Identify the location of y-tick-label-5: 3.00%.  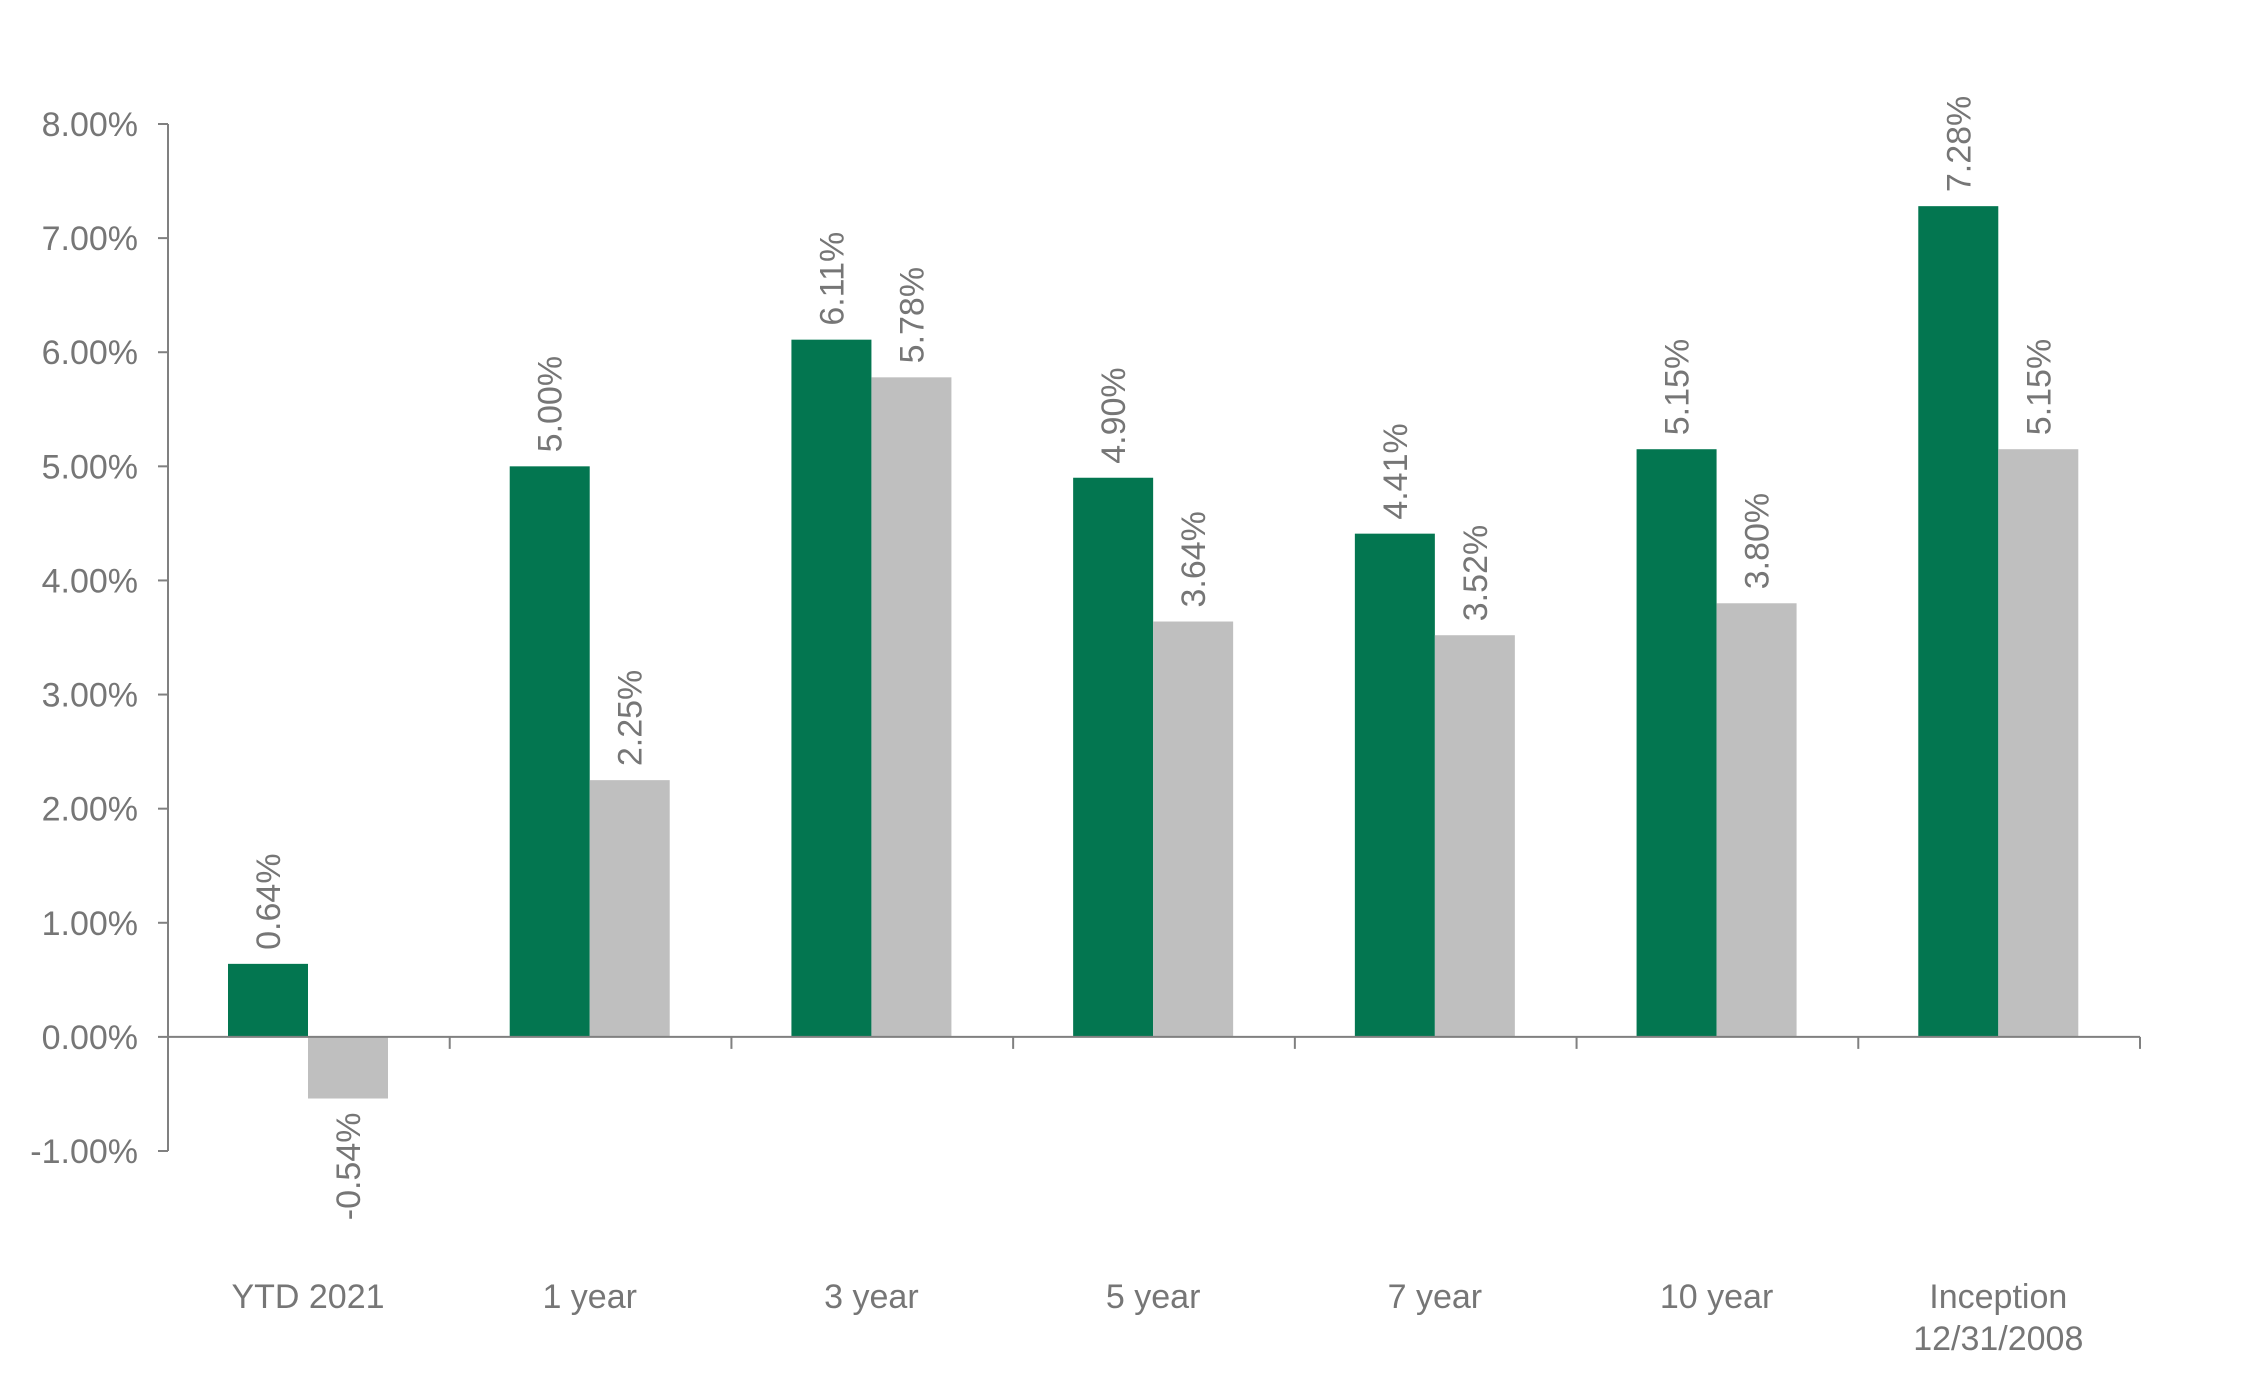
(90, 696).